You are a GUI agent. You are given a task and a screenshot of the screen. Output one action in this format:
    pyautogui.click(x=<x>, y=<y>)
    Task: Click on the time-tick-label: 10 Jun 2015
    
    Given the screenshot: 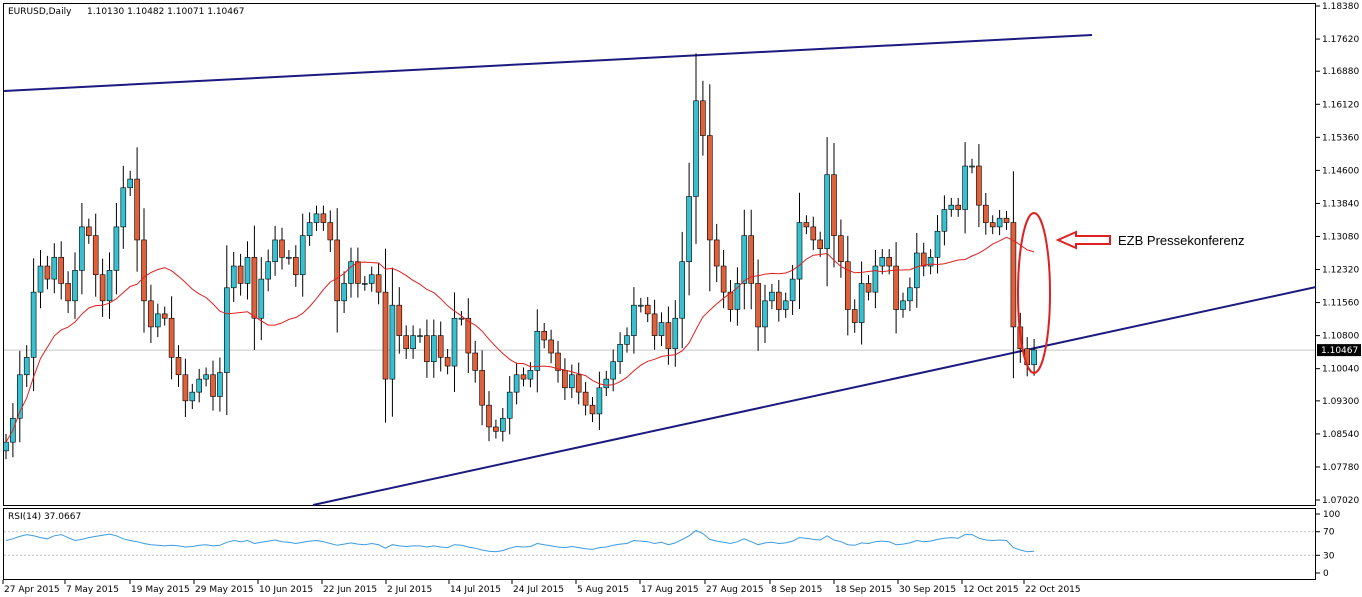 What is the action you would take?
    pyautogui.click(x=286, y=590)
    